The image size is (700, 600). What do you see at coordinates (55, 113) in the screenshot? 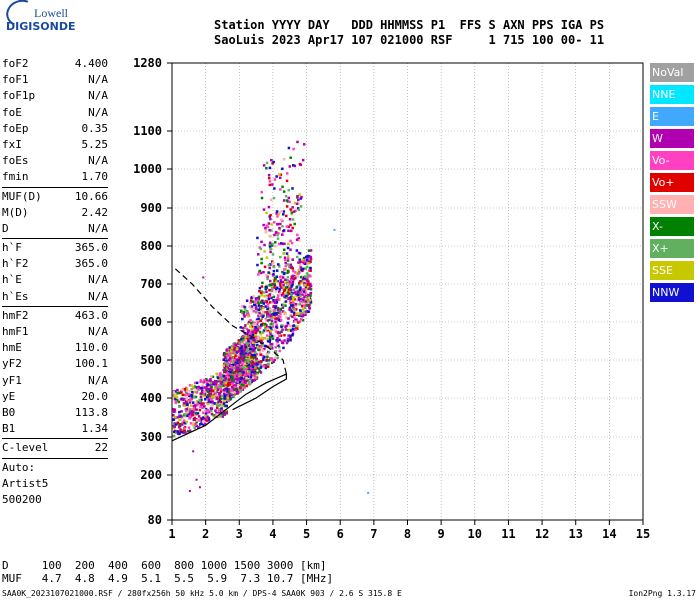
I see `param-row: foE N/A` at bounding box center [55, 113].